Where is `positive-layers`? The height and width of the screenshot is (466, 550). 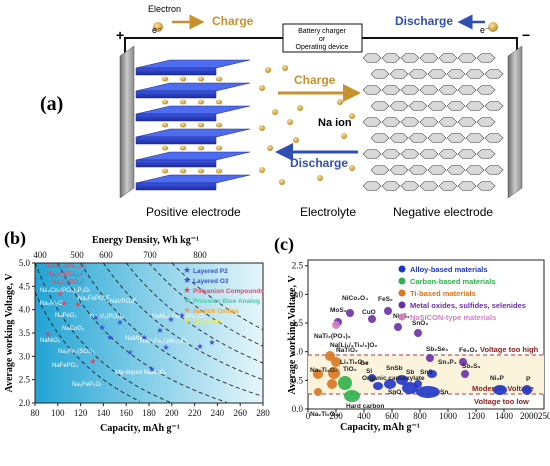 positive-layers is located at coordinates (193, 125).